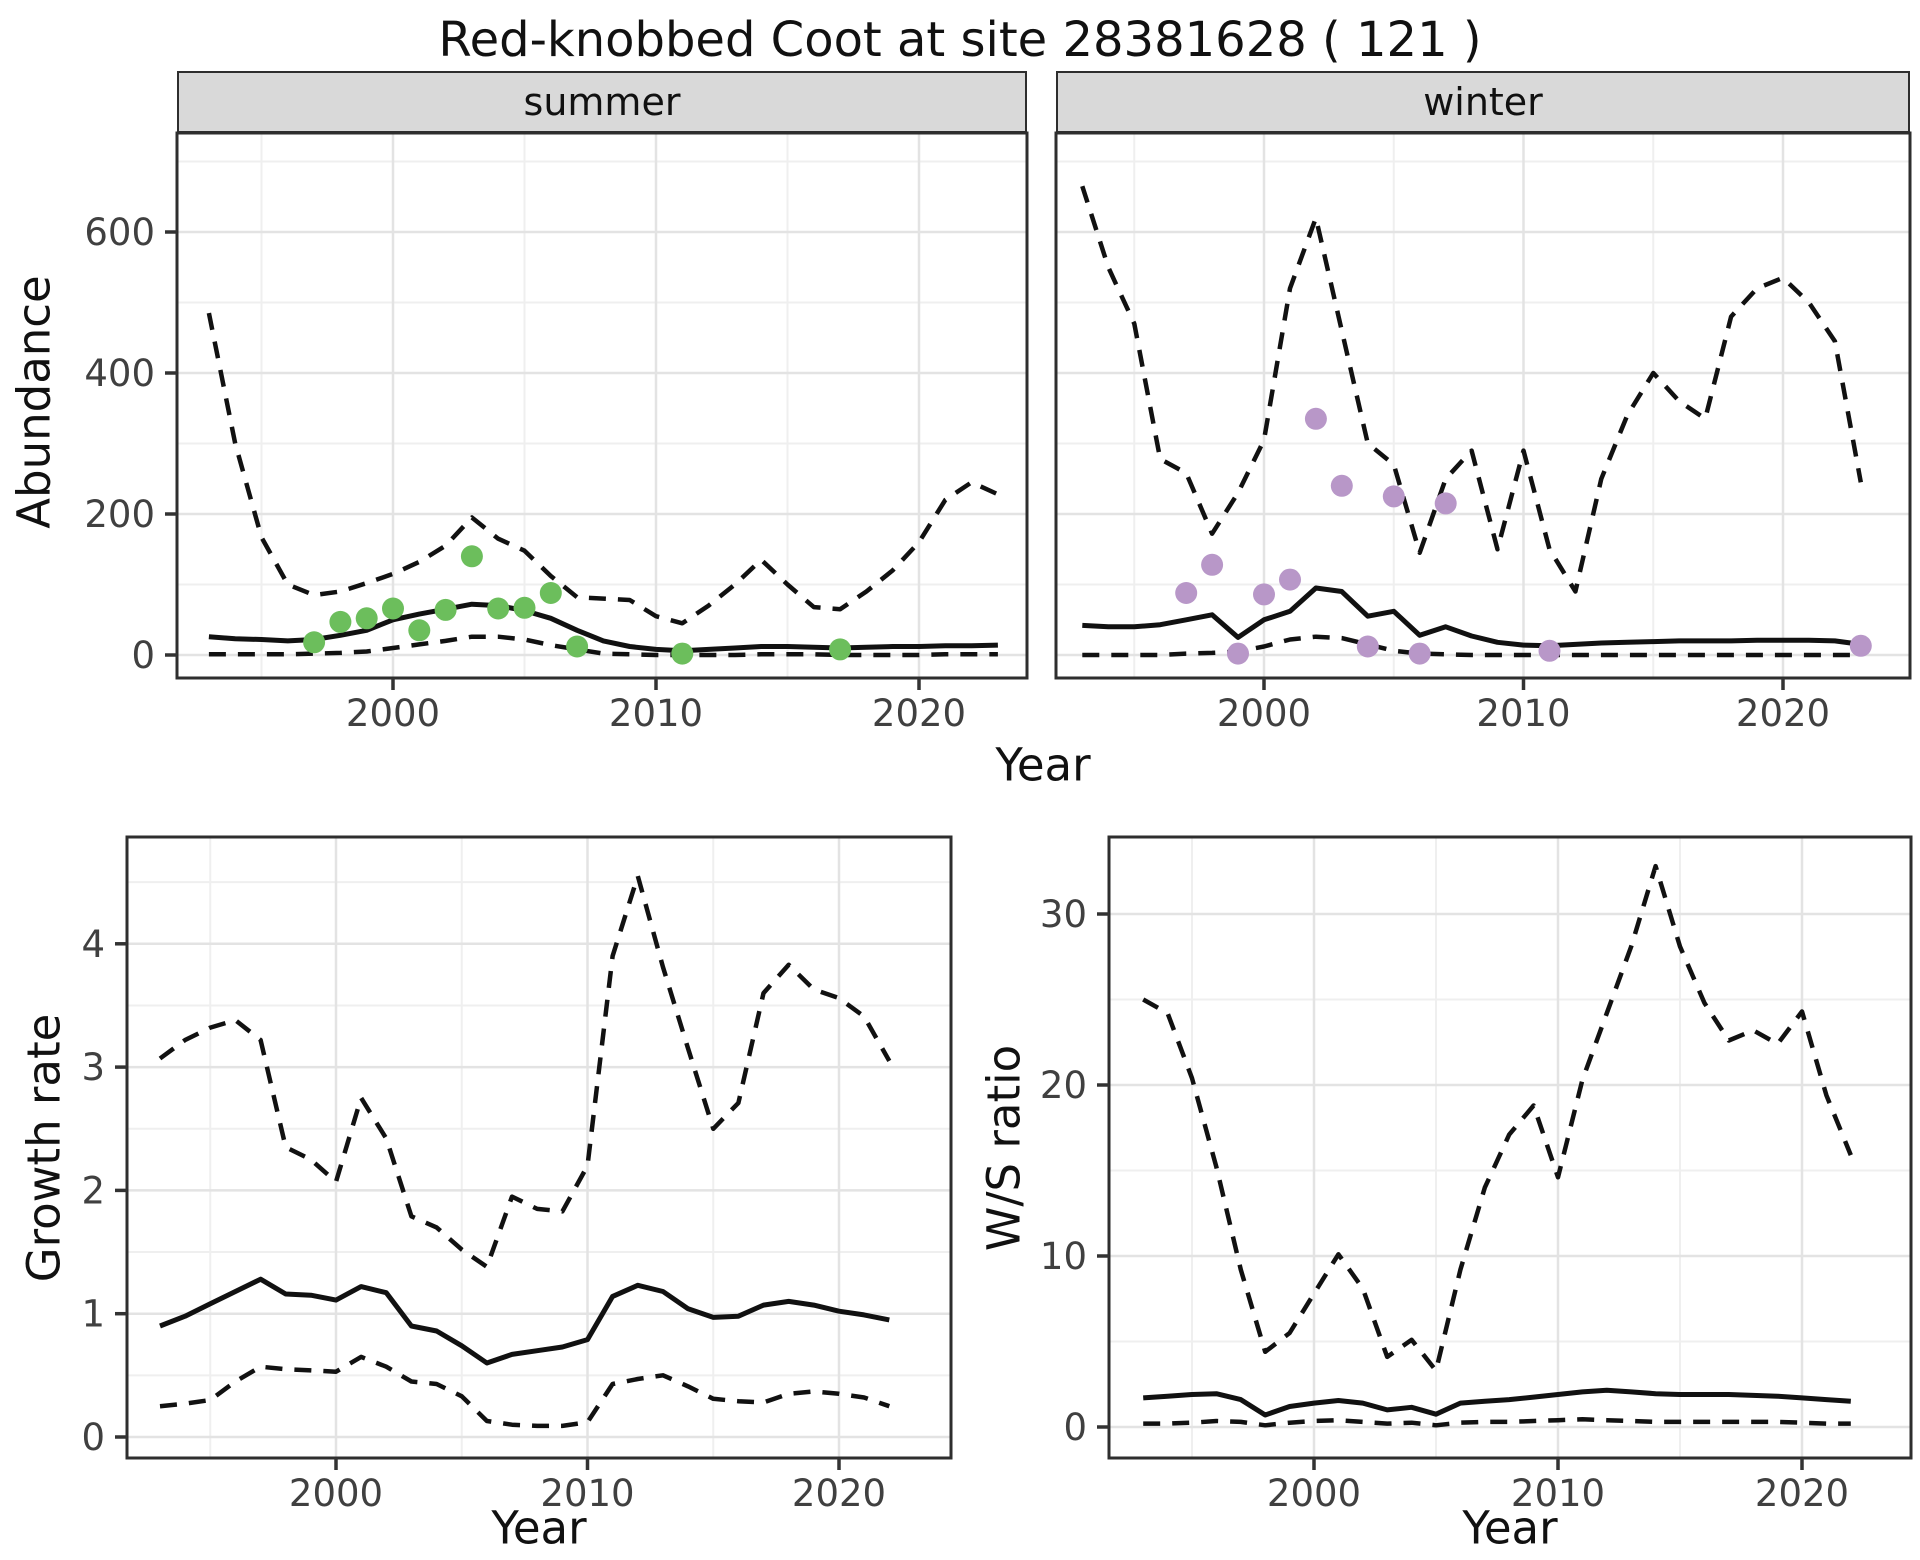 The width and height of the screenshot is (1920, 1560). I want to click on y-tick-label: 600, so click(119, 232).